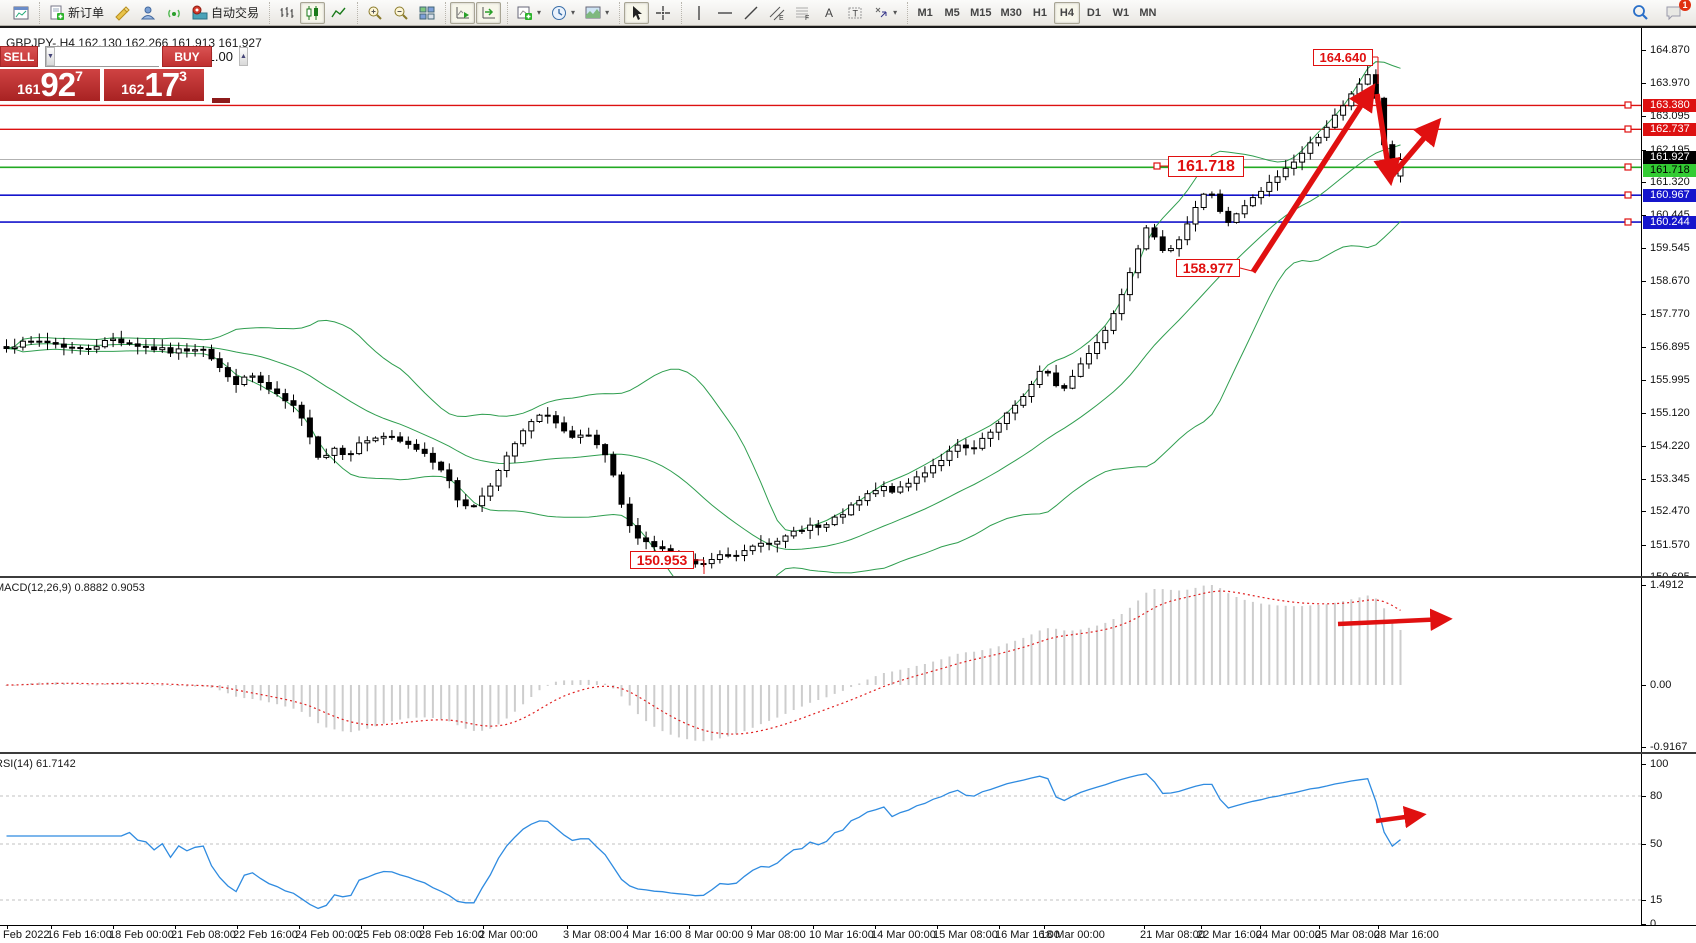  Describe the element at coordinates (952, 12) in the screenshot. I see `timeframe-m5-button: M5` at that location.